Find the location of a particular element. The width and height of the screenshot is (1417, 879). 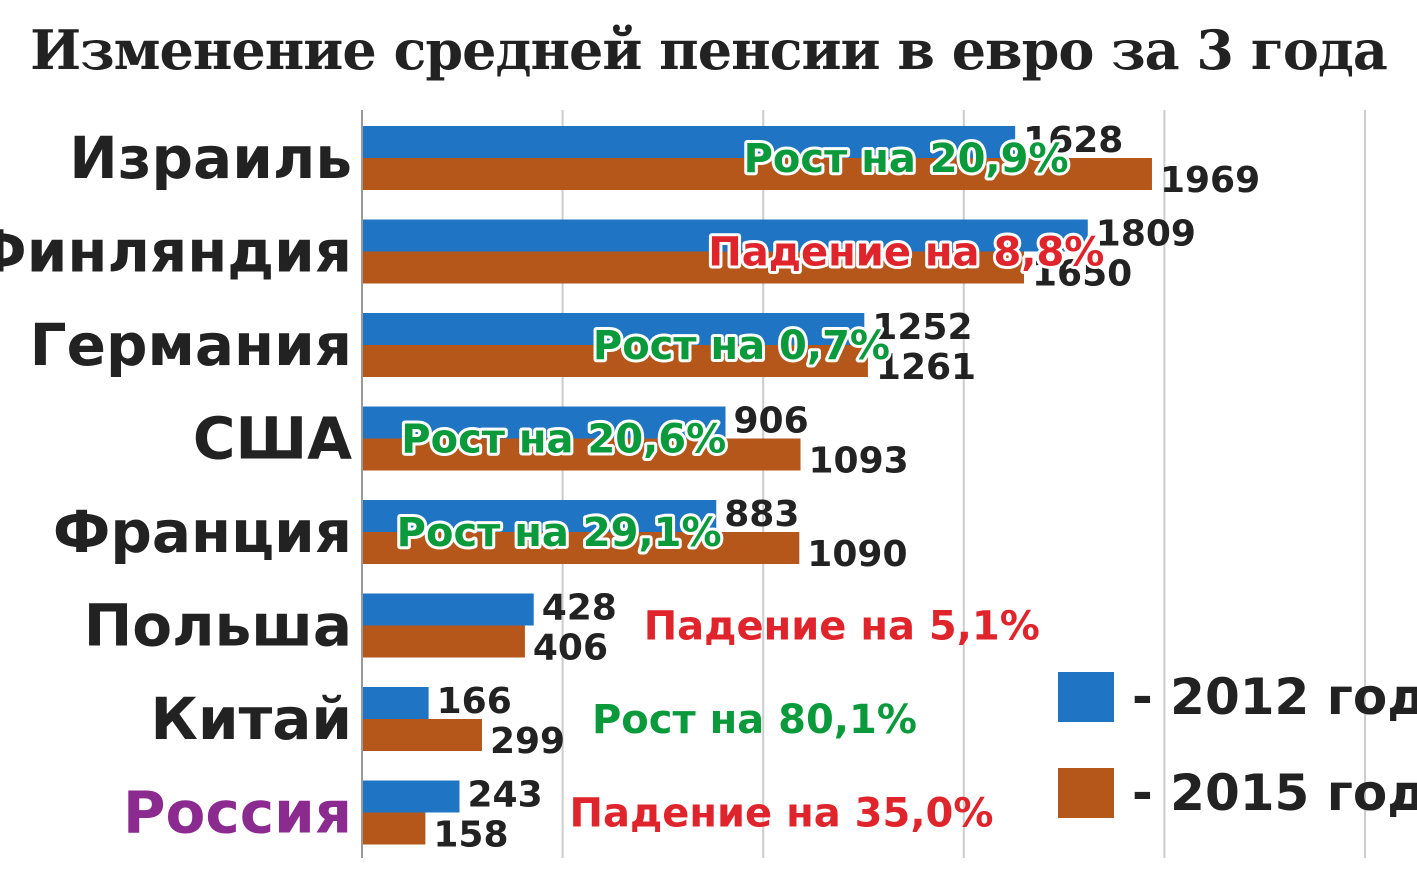

change-annotation: Падение на 5,1% is located at coordinates (842, 627).